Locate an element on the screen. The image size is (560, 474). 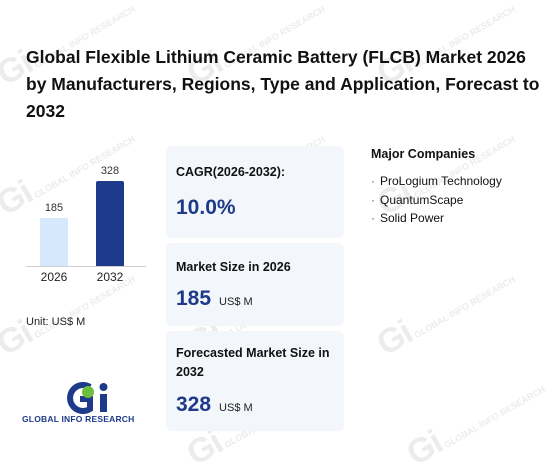
company-item: Solid Power is located at coordinates (436, 218).